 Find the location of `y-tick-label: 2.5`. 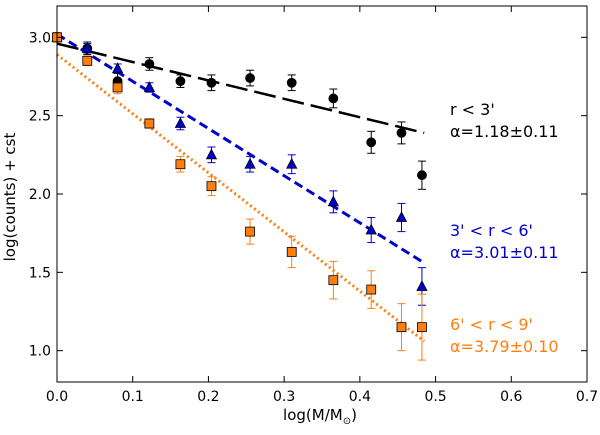

y-tick-label: 2.5 is located at coordinates (40, 117).